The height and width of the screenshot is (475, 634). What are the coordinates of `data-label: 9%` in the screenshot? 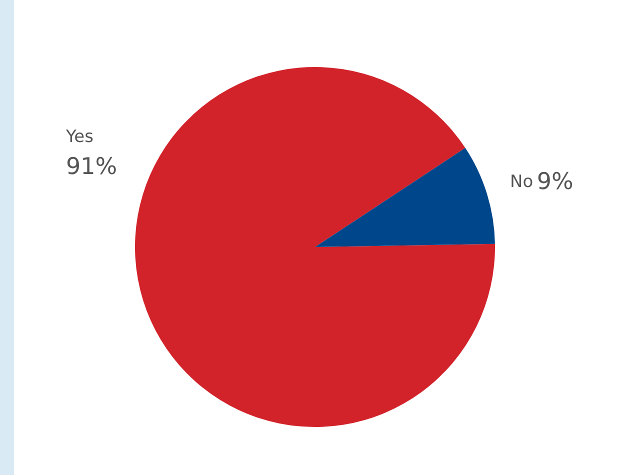 It's located at (555, 182).